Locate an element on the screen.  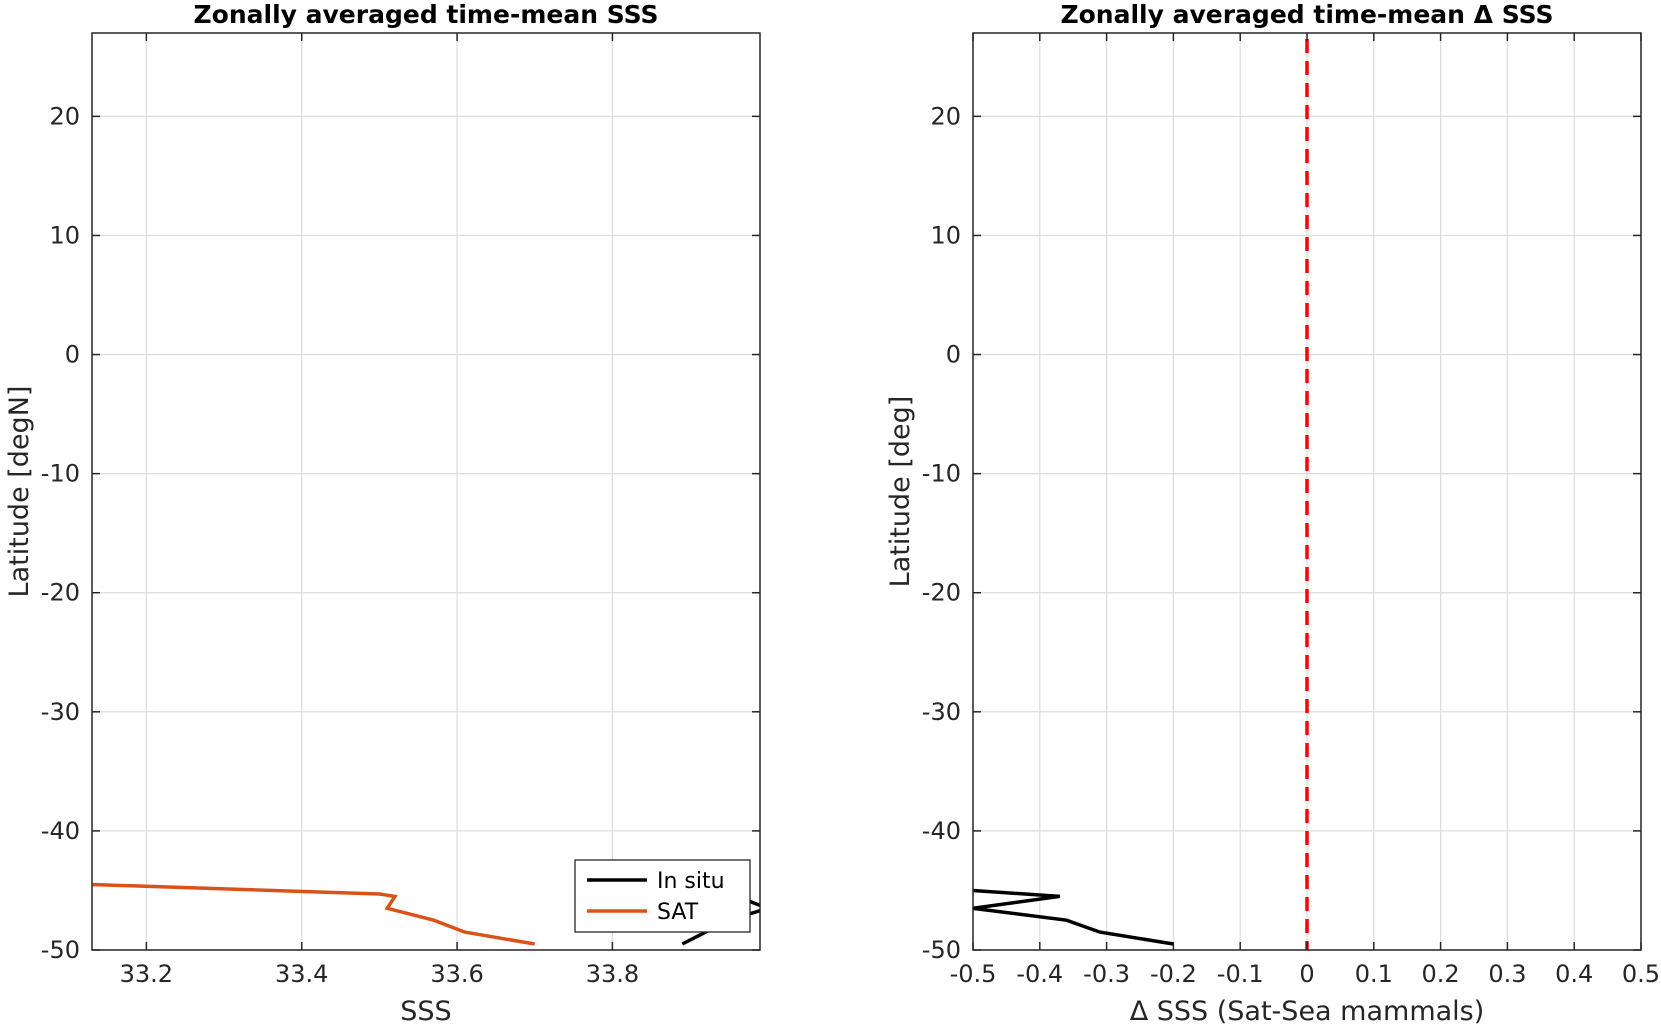
x-tick-label: 0.4 is located at coordinates (1574, 974).